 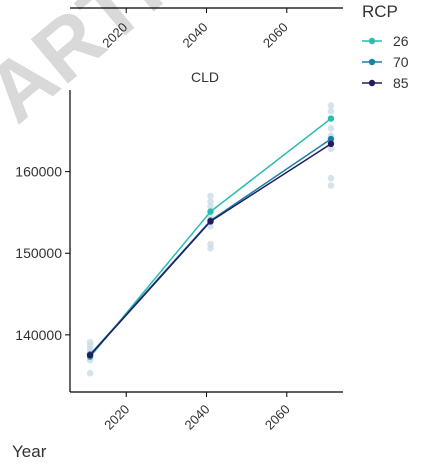 I want to click on cld-x-tick-label: 2040, so click(x=197, y=417).